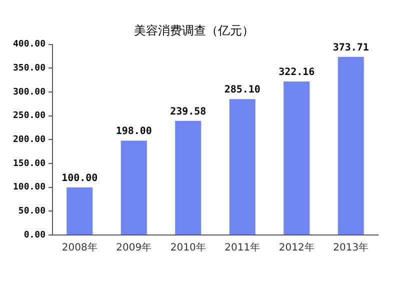 This screenshot has width=400, height=285. I want to click on y-tick-label: 200.00, so click(29, 140).